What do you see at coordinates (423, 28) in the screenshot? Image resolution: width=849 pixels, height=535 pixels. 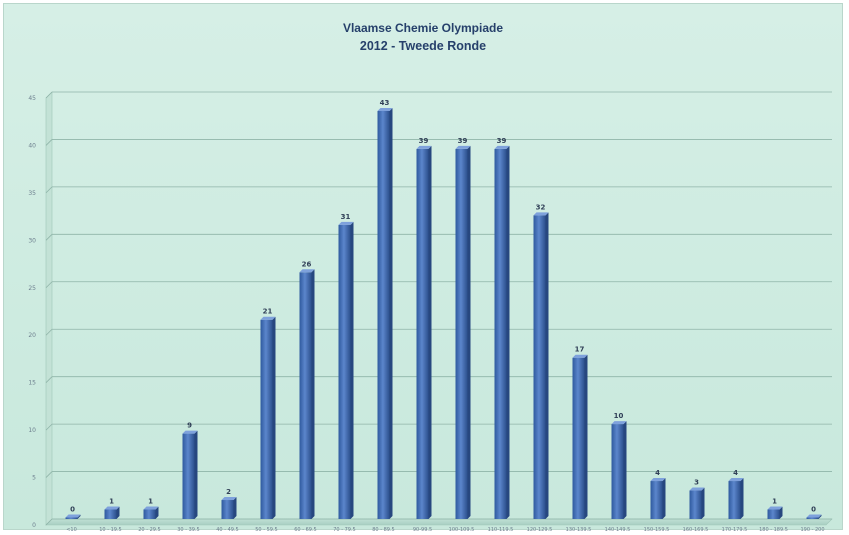 I see `chart-title: Vlaamse Chemie Olympiade` at bounding box center [423, 28].